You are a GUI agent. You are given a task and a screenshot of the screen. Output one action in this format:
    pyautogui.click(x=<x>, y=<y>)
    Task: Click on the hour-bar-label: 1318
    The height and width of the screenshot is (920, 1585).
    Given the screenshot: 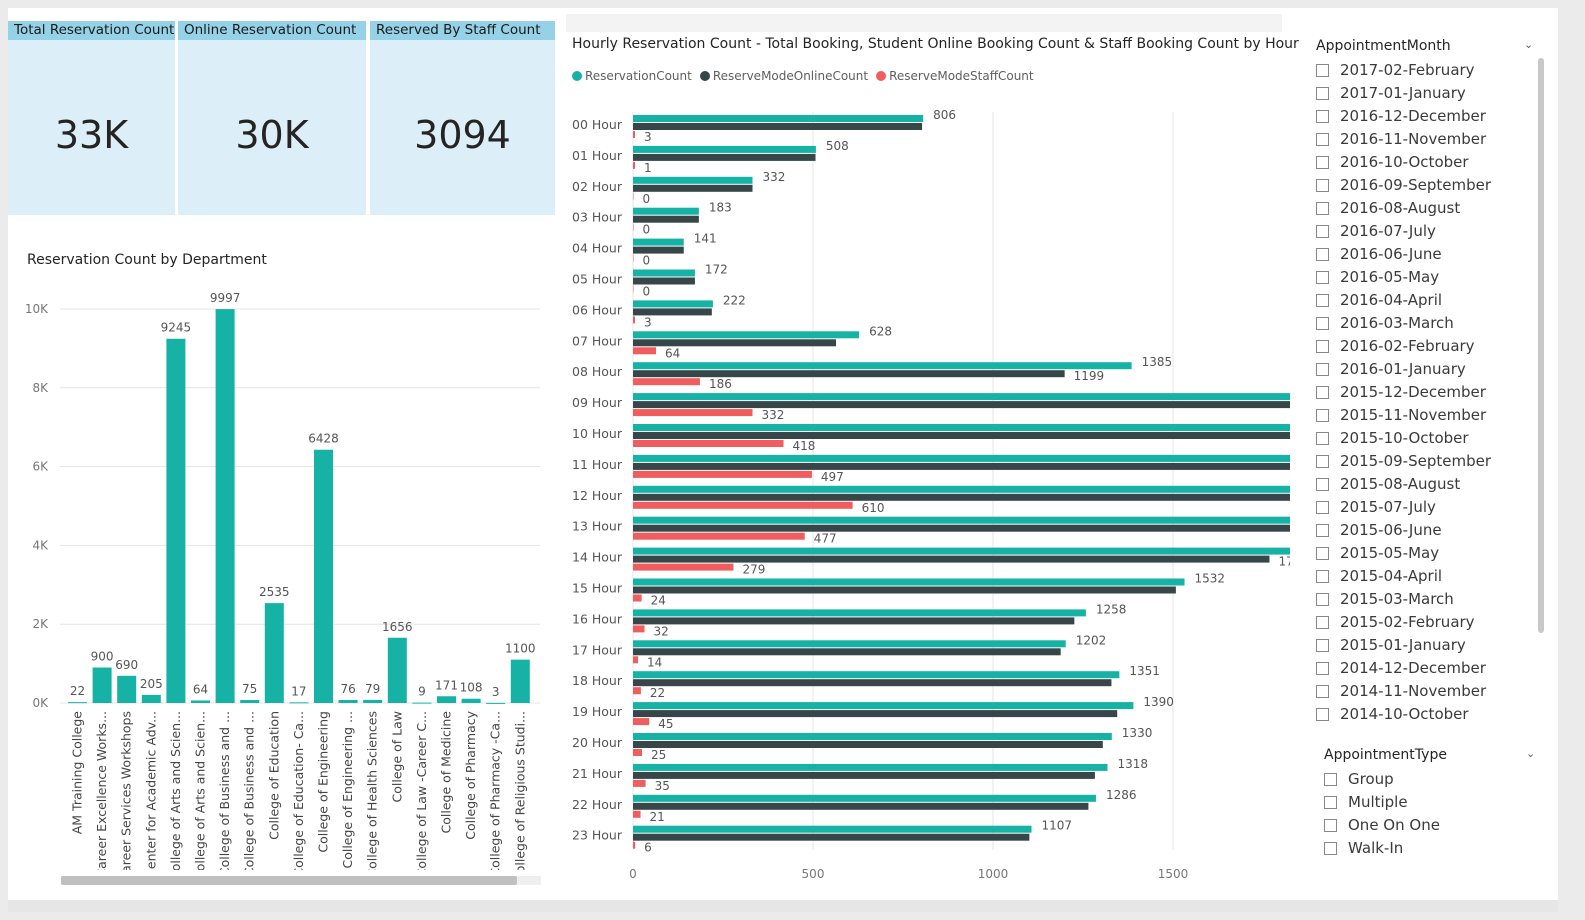 What is the action you would take?
    pyautogui.click(x=1132, y=764)
    